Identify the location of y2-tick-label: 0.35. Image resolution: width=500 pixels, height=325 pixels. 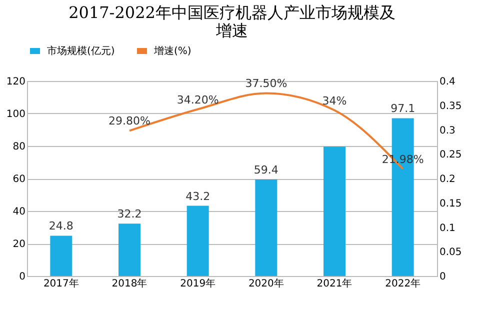
(451, 106).